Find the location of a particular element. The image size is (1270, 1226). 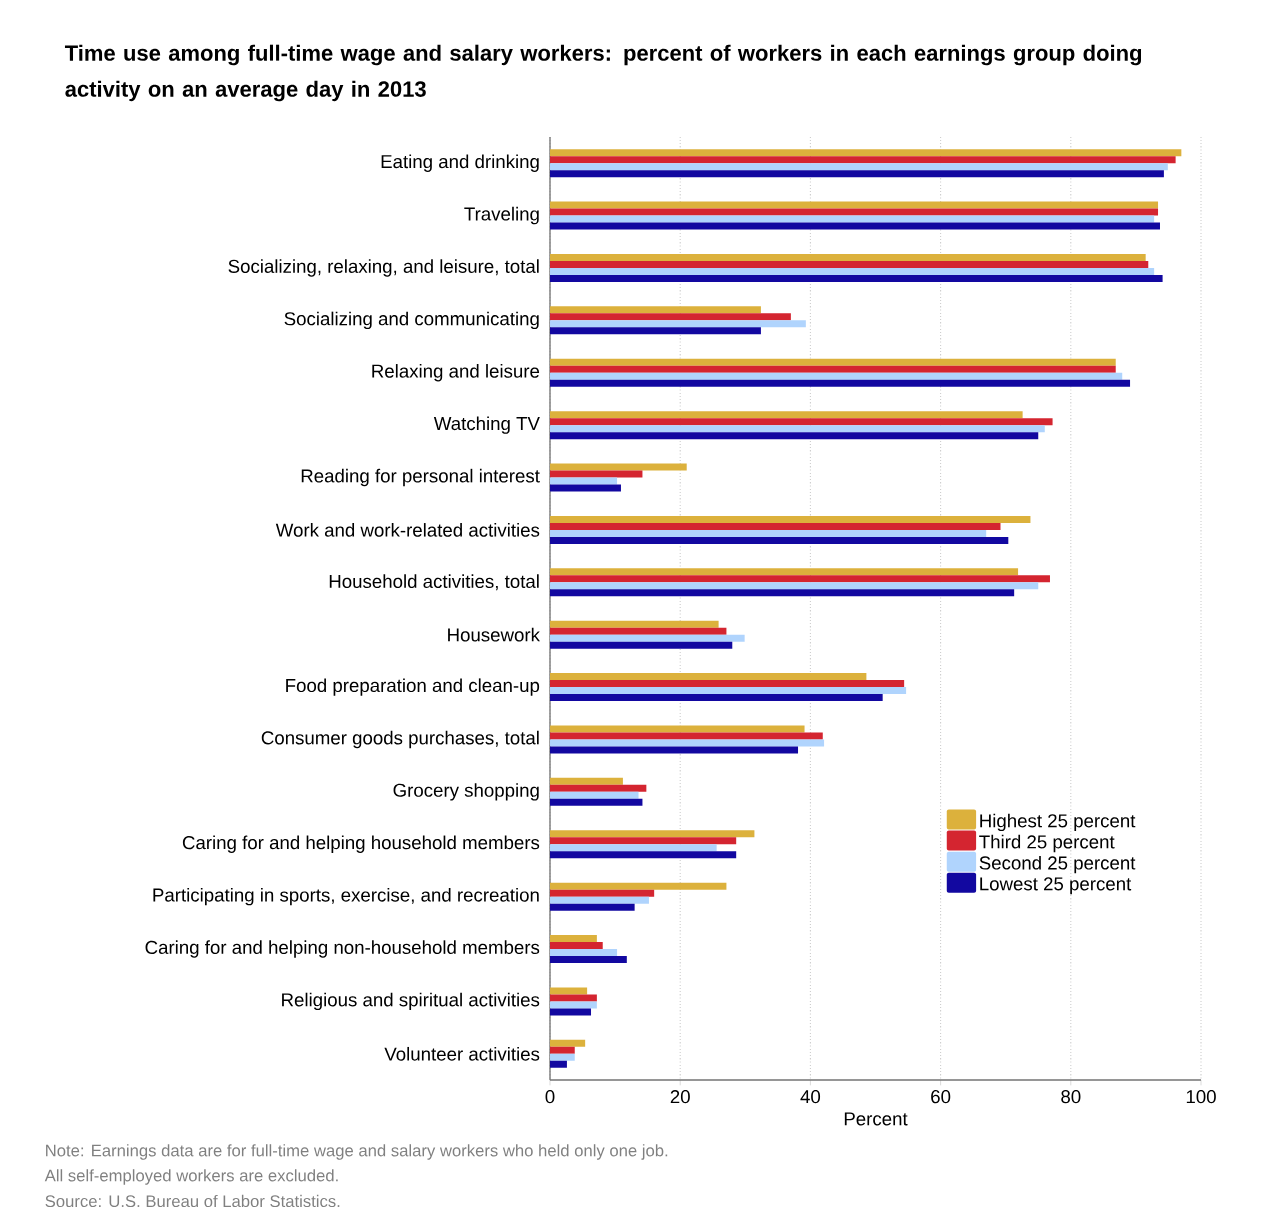

y-tick-label: Traveling is located at coordinates (501, 215).